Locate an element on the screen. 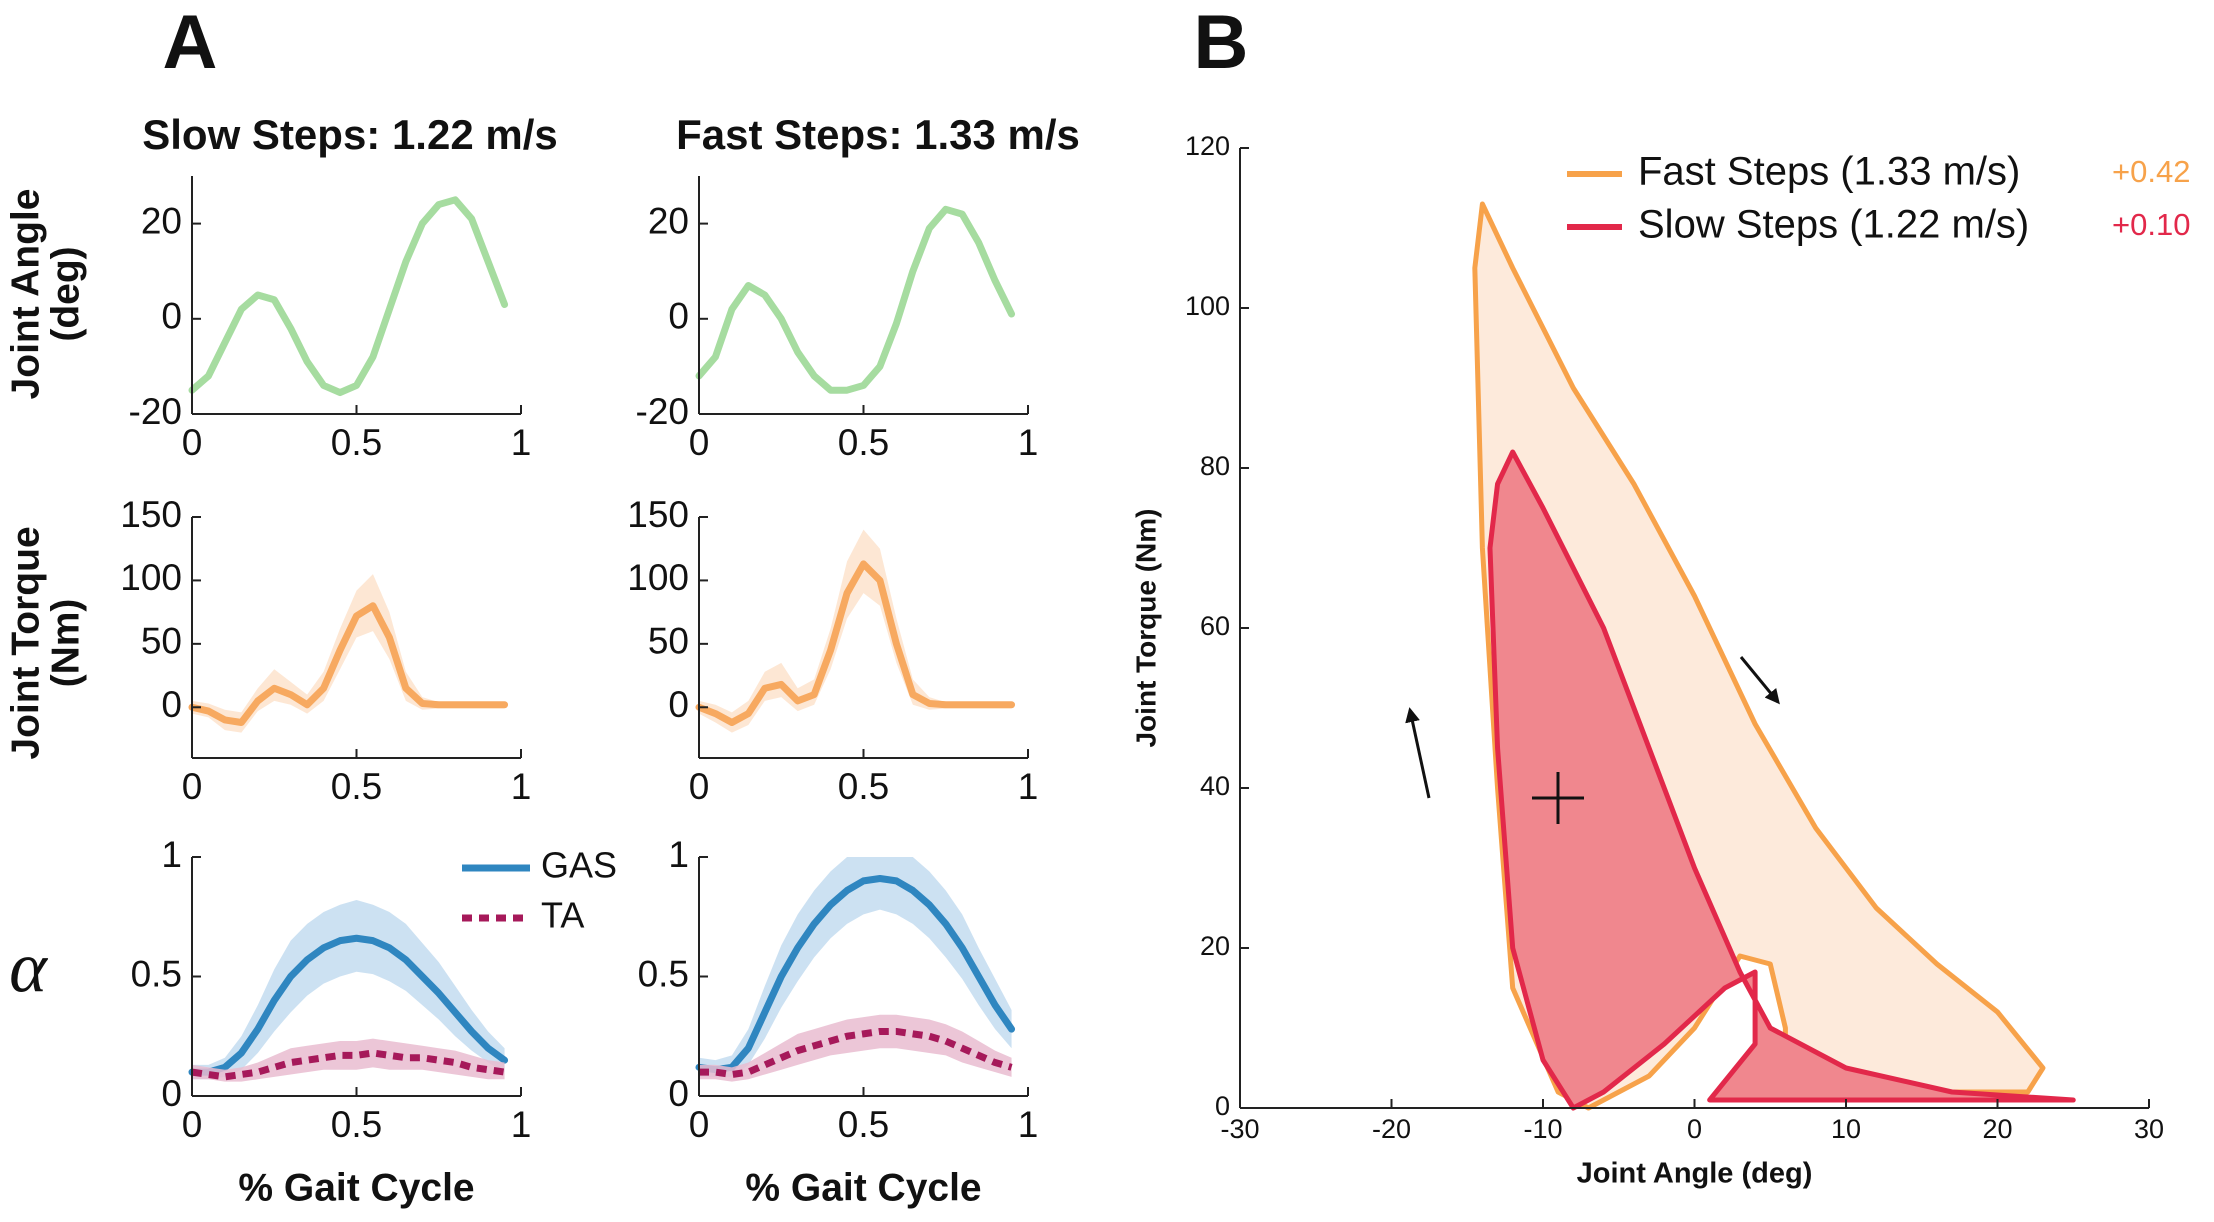 The image size is (2214, 1222). y-axis-label: Joint Torque is located at coordinates (25, 642).